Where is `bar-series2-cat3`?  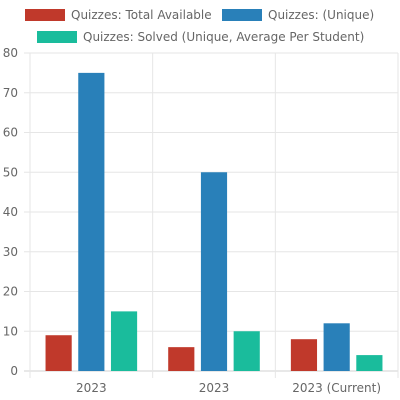 bar-series2-cat3 is located at coordinates (336, 347).